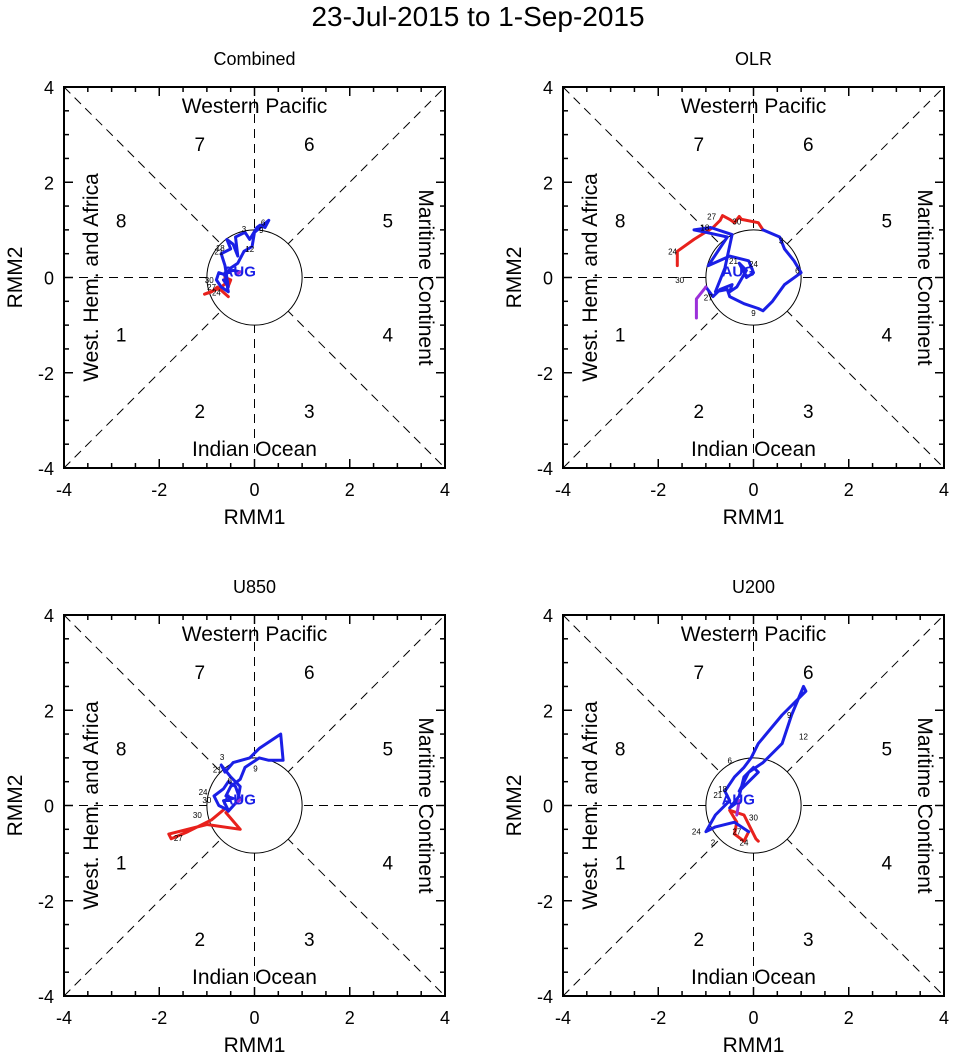 The image size is (956, 1058). I want to click on trajectory-july, so click(204, 823).